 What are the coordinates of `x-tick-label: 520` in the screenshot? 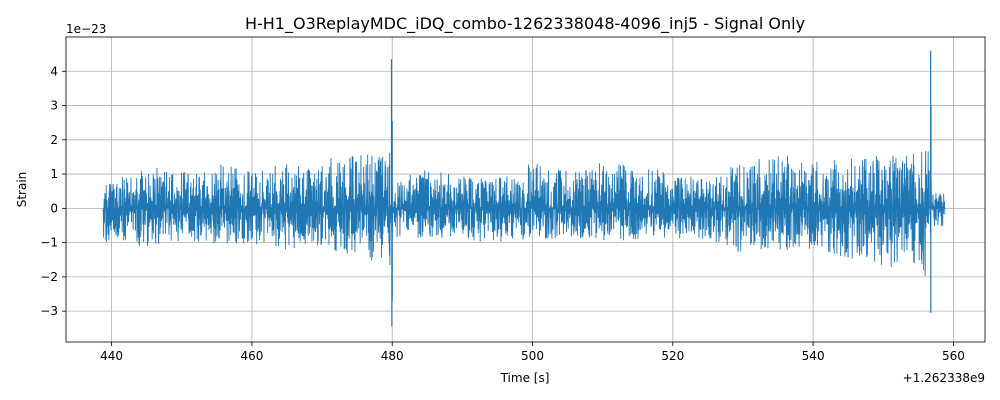 It's located at (672, 356).